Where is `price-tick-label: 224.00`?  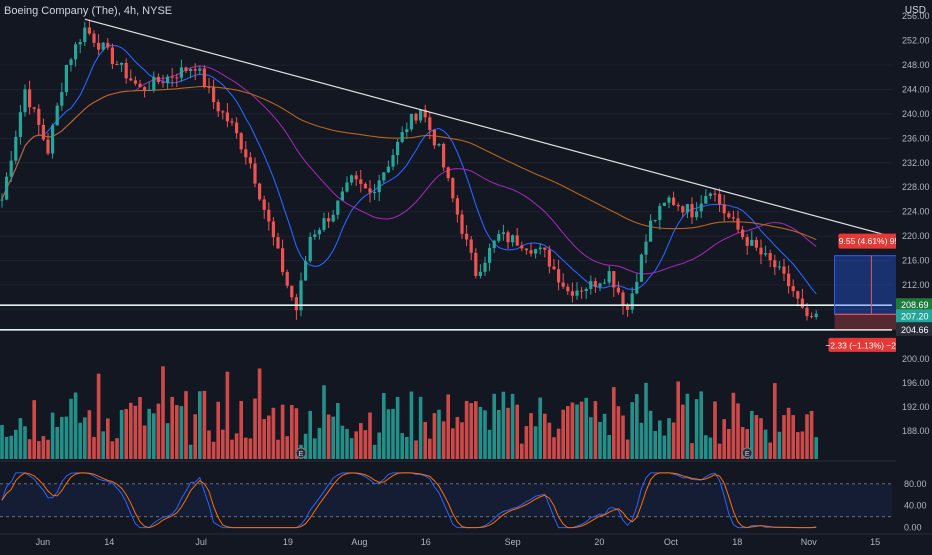
price-tick-label: 224.00 is located at coordinates (916, 212).